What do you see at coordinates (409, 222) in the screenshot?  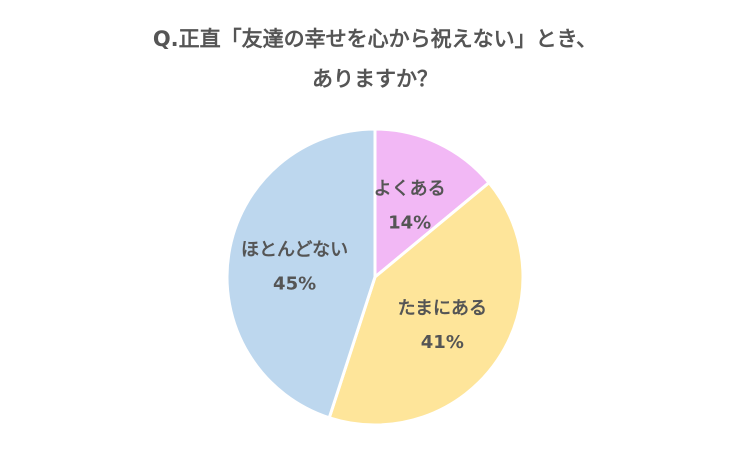 I see `value-label: 14%` at bounding box center [409, 222].